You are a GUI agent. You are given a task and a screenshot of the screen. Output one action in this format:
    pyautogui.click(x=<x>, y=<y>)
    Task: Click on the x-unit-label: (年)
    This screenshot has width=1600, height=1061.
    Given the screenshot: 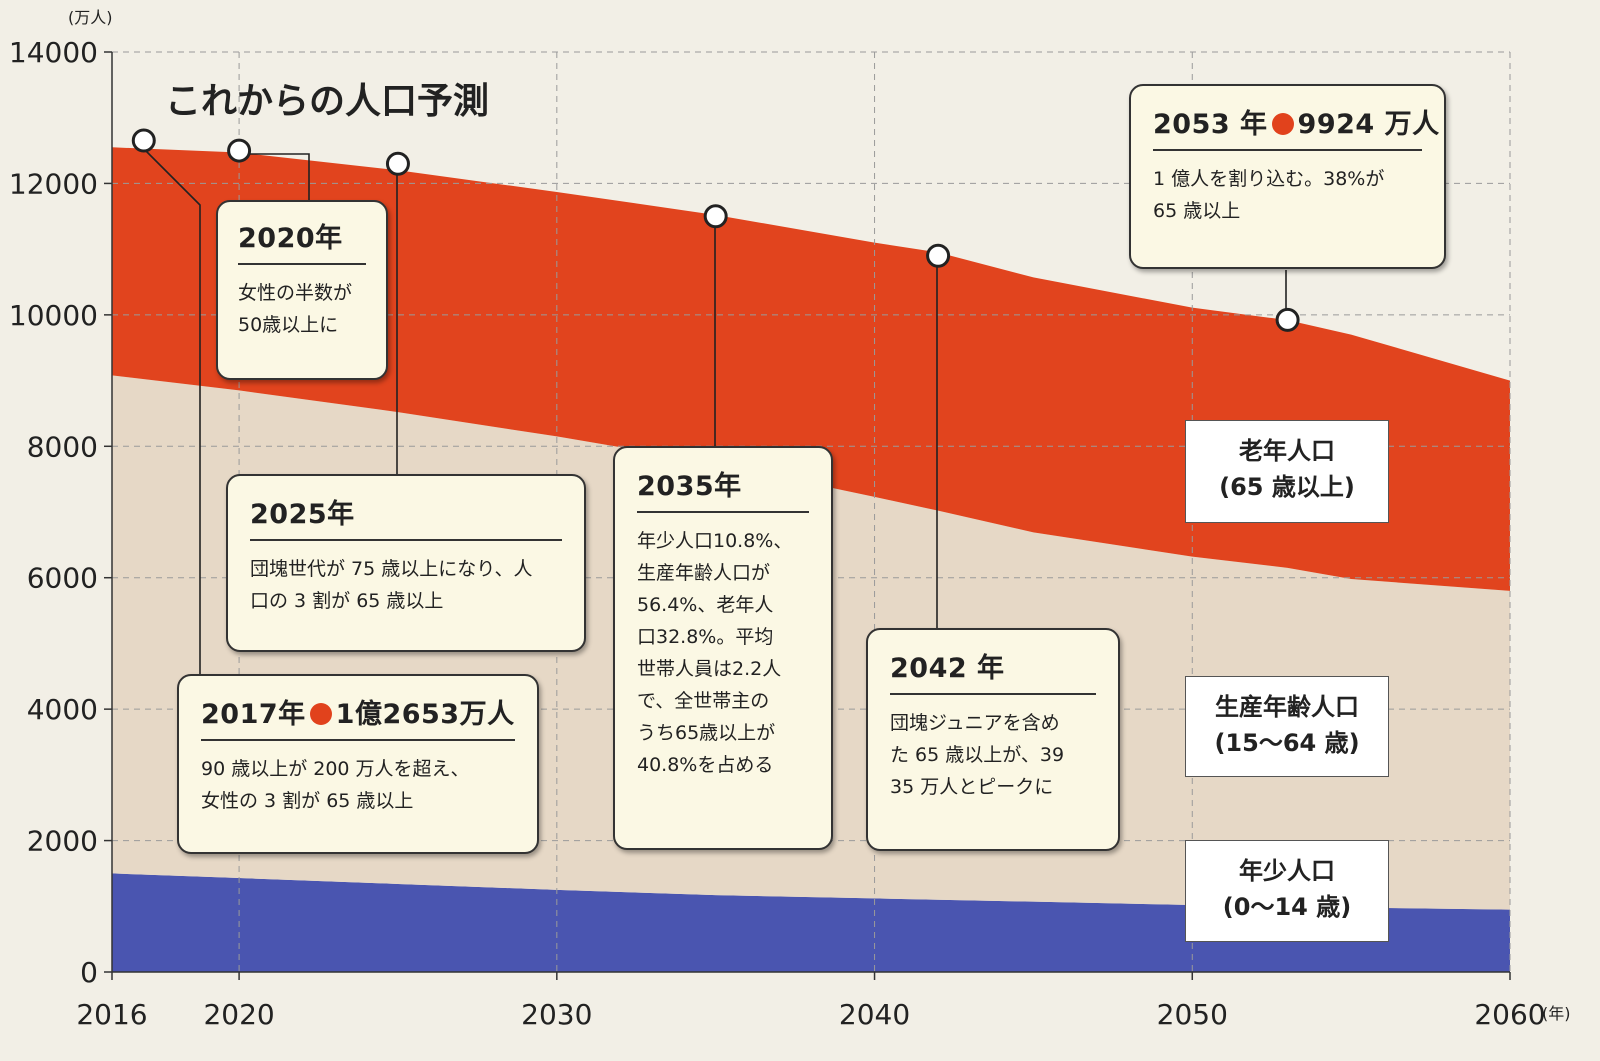 What is the action you would take?
    pyautogui.click(x=1556, y=1013)
    